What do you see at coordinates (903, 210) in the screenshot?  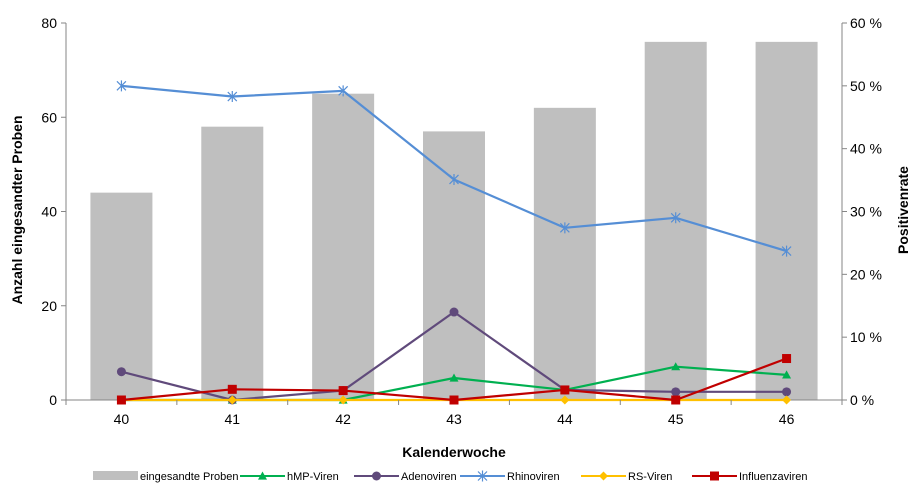 I see `y2-axis-title: Positivenrate` at bounding box center [903, 210].